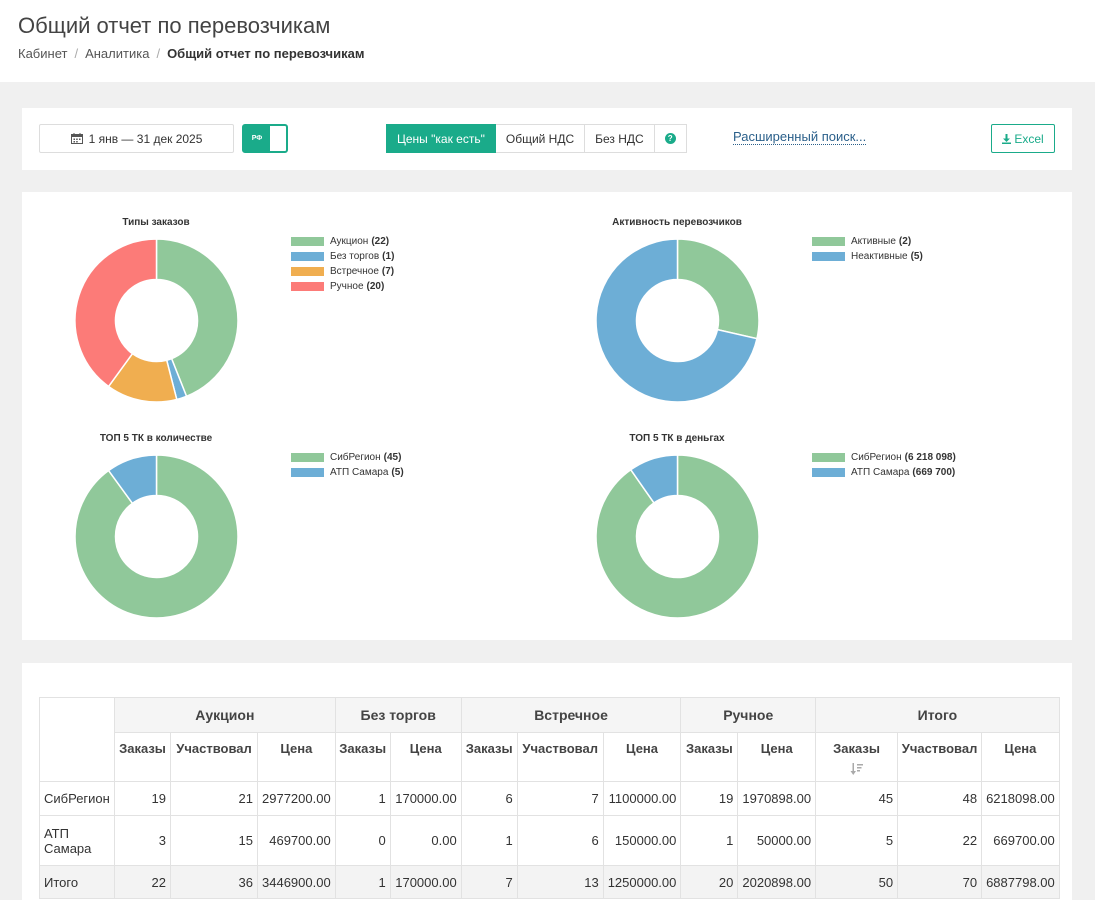  I want to click on carrier-name-cell: АТП Самара, so click(77, 840).